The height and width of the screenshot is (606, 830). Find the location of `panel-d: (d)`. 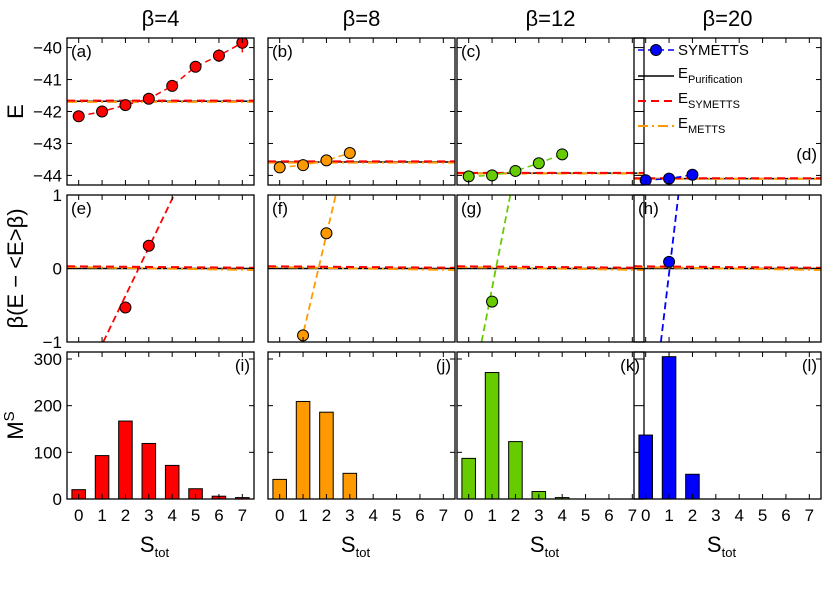

panel-d: (d) is located at coordinates (727, 111).